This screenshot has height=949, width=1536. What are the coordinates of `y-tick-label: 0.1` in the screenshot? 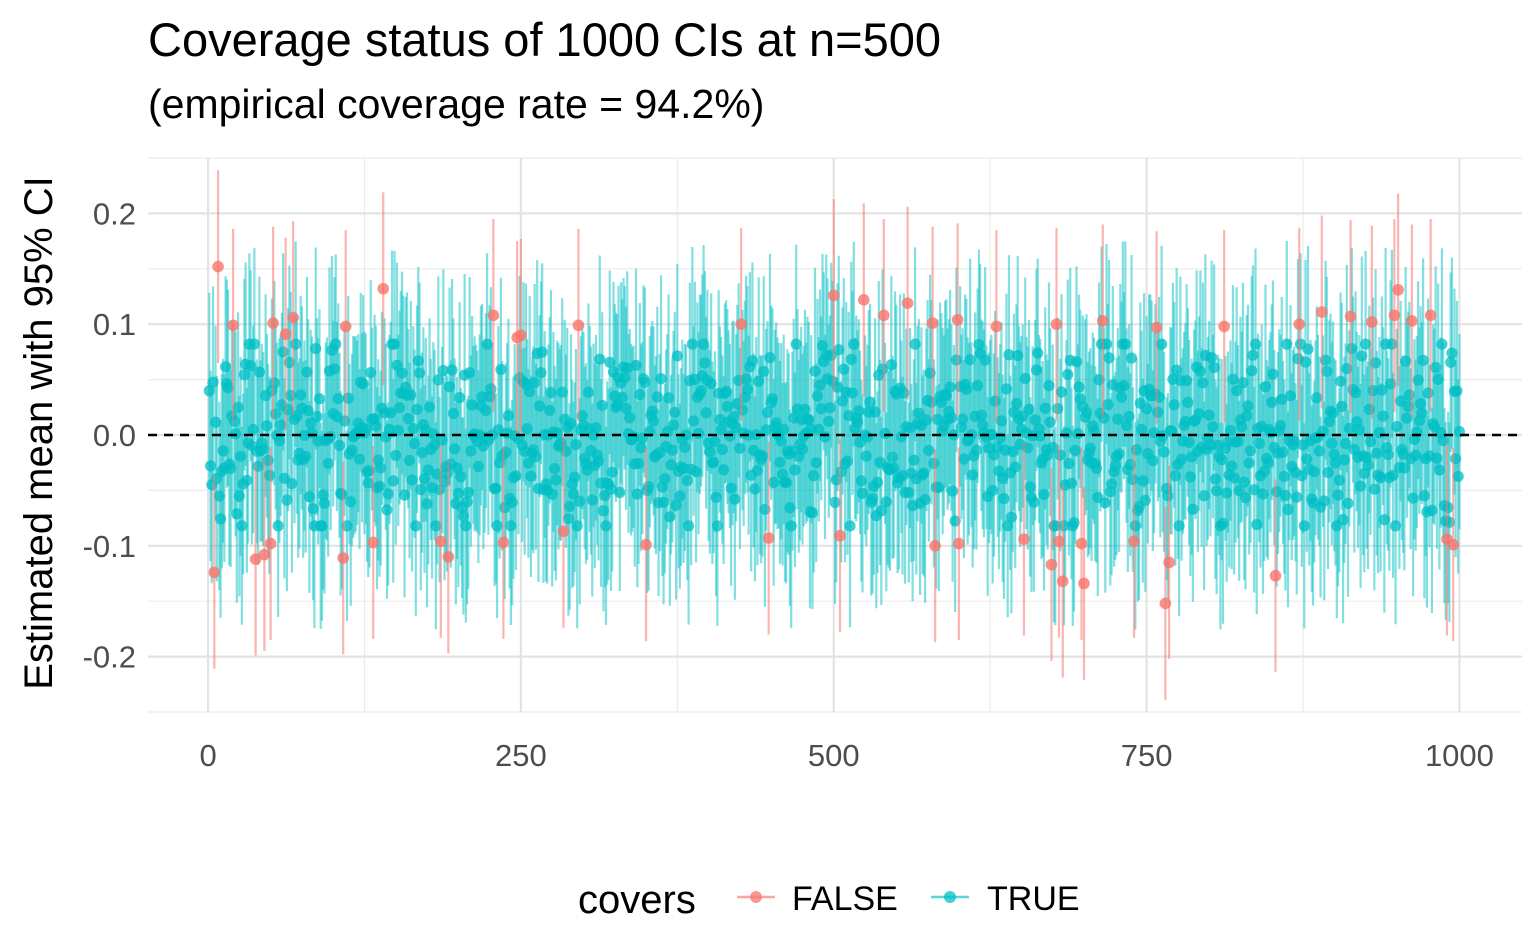 It's located at (114, 324).